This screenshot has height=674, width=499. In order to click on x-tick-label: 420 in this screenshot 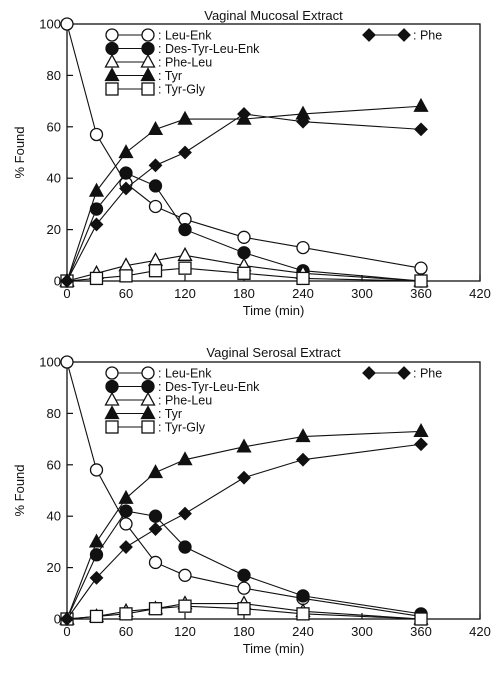, I will do `click(480, 631)`.